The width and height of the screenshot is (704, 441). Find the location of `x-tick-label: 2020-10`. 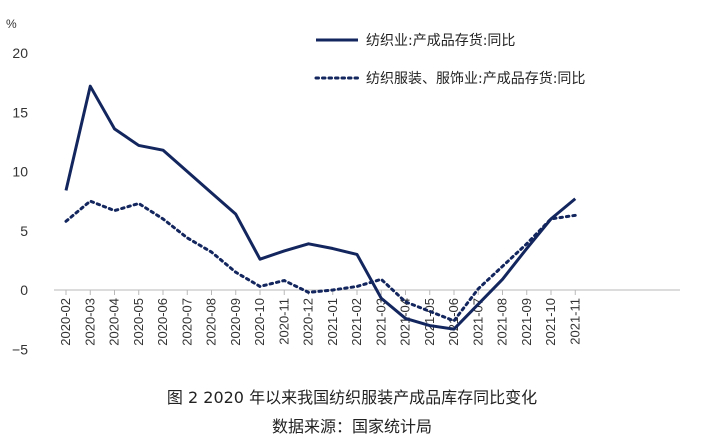

x-tick-label: 2020-10 is located at coordinates (259, 322).